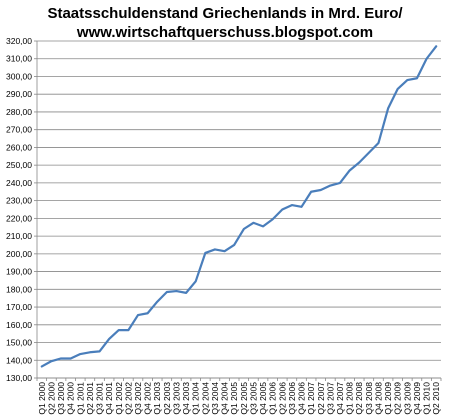 The height and width of the screenshot is (419, 450). I want to click on x-tick-label: Q2 2003, so click(167, 398).